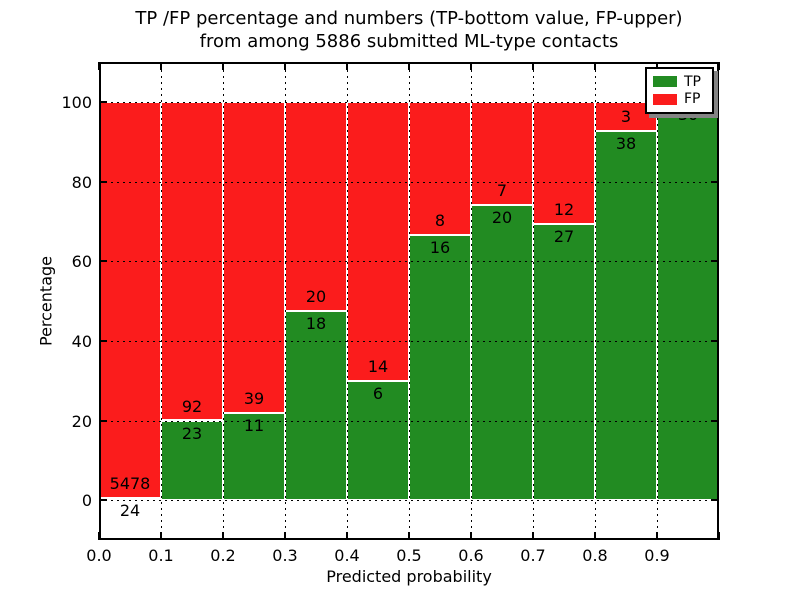 Image resolution: width=800 pixels, height=600 pixels. I want to click on bar-tp-count-label: 11, so click(254, 425).